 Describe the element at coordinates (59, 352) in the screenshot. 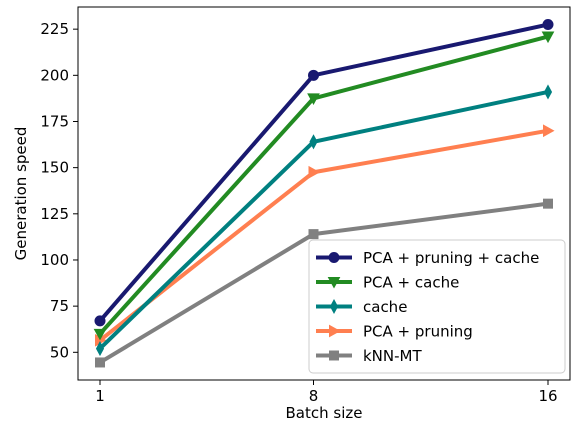

I see `y-tick-label: 50` at that location.